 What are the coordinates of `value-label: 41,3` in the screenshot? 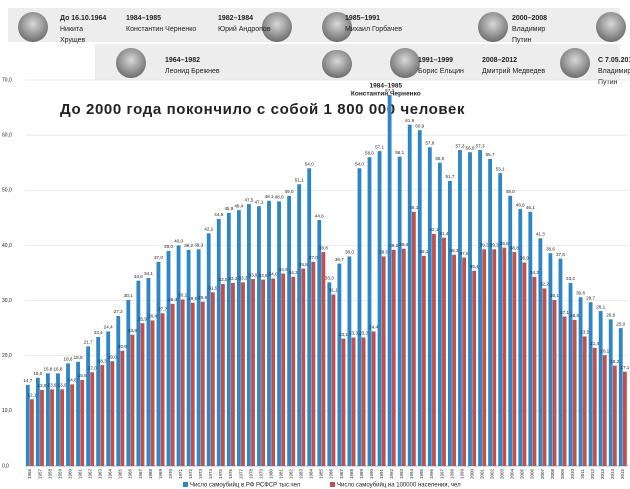 It's located at (540, 233).